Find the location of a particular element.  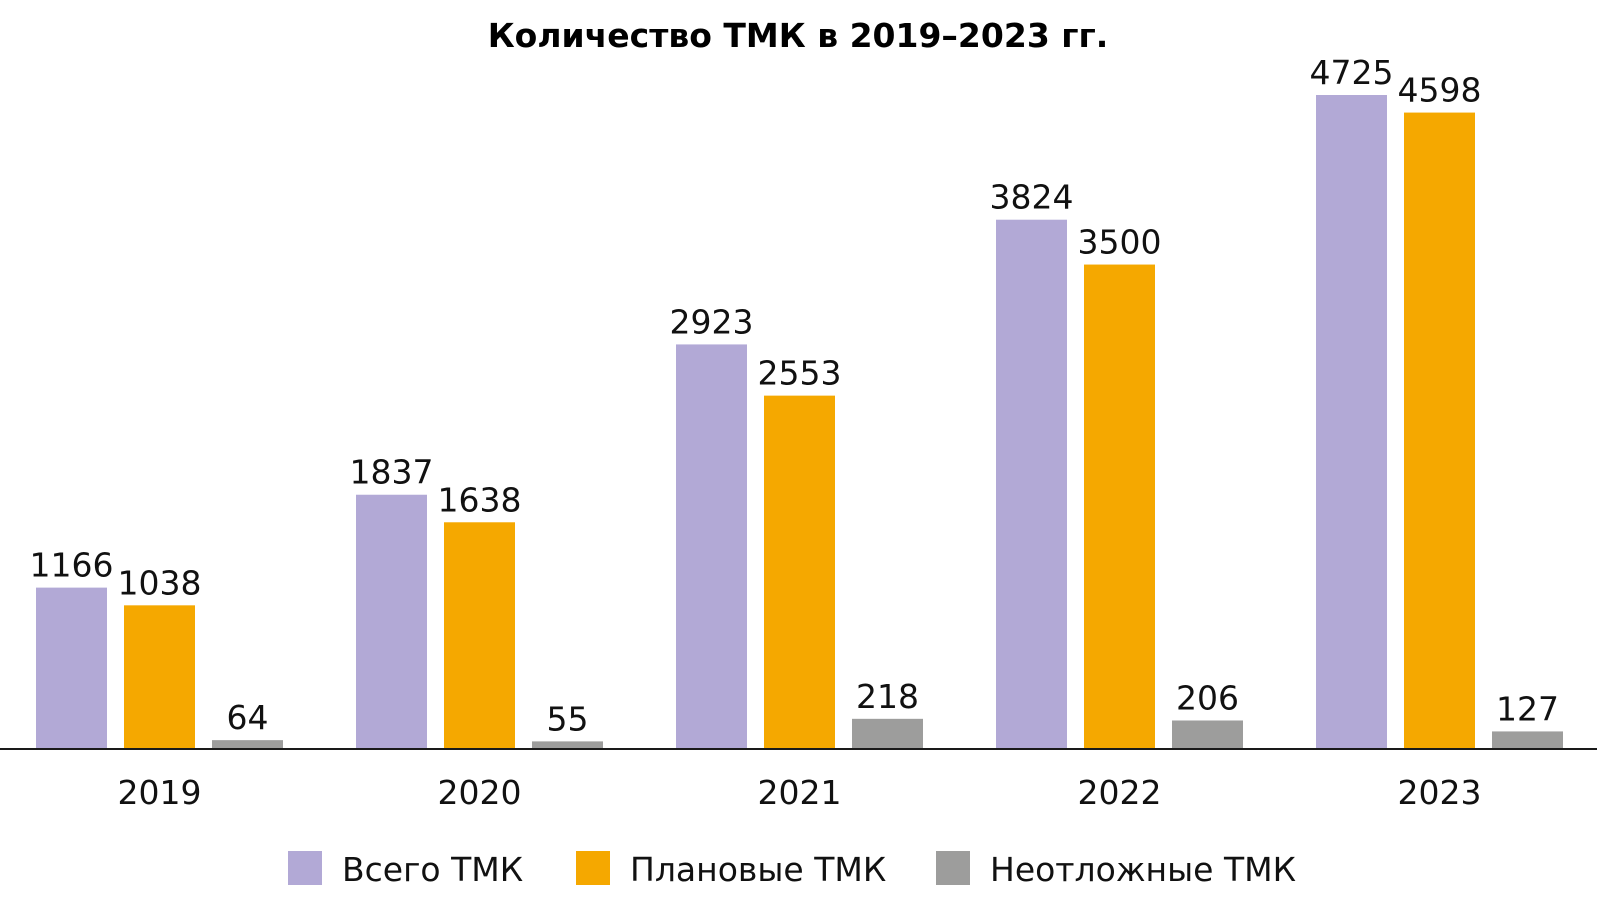

value-label-2020-0: 1837 is located at coordinates (392, 472).